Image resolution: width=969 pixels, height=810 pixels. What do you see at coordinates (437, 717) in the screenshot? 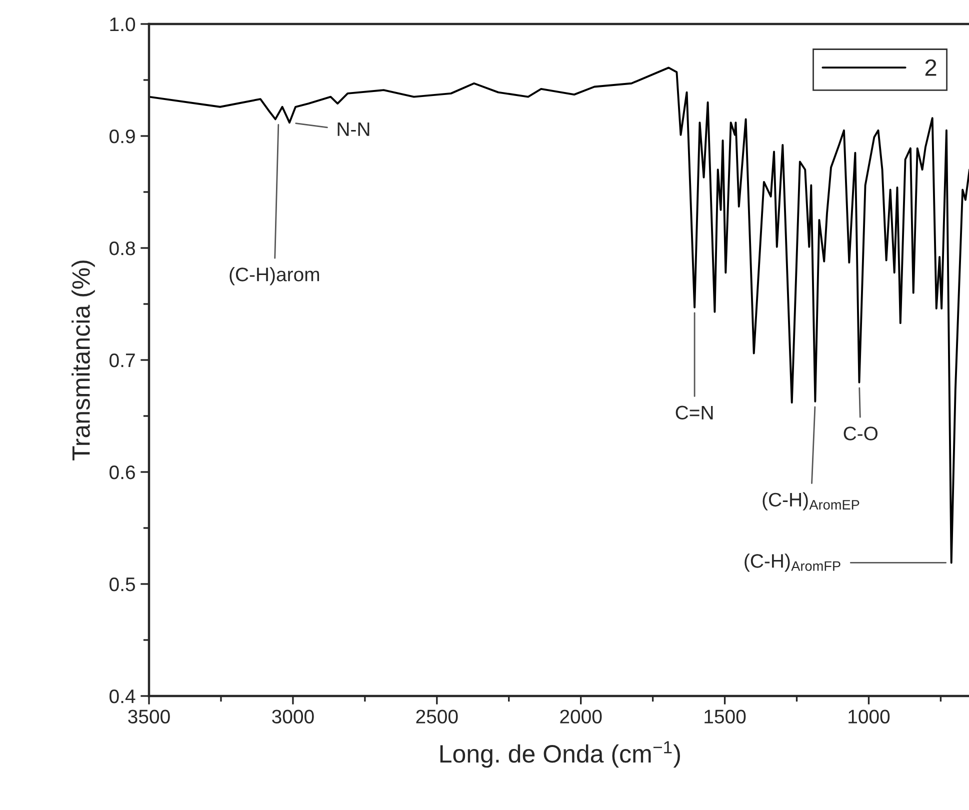
I see `x-tick-label: 2500` at bounding box center [437, 717].